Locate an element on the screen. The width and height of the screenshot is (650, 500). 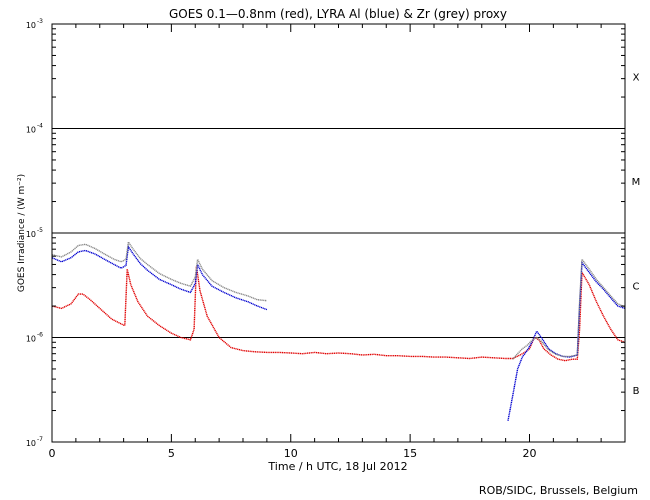
flare-class-label: B is located at coordinates (636, 391).